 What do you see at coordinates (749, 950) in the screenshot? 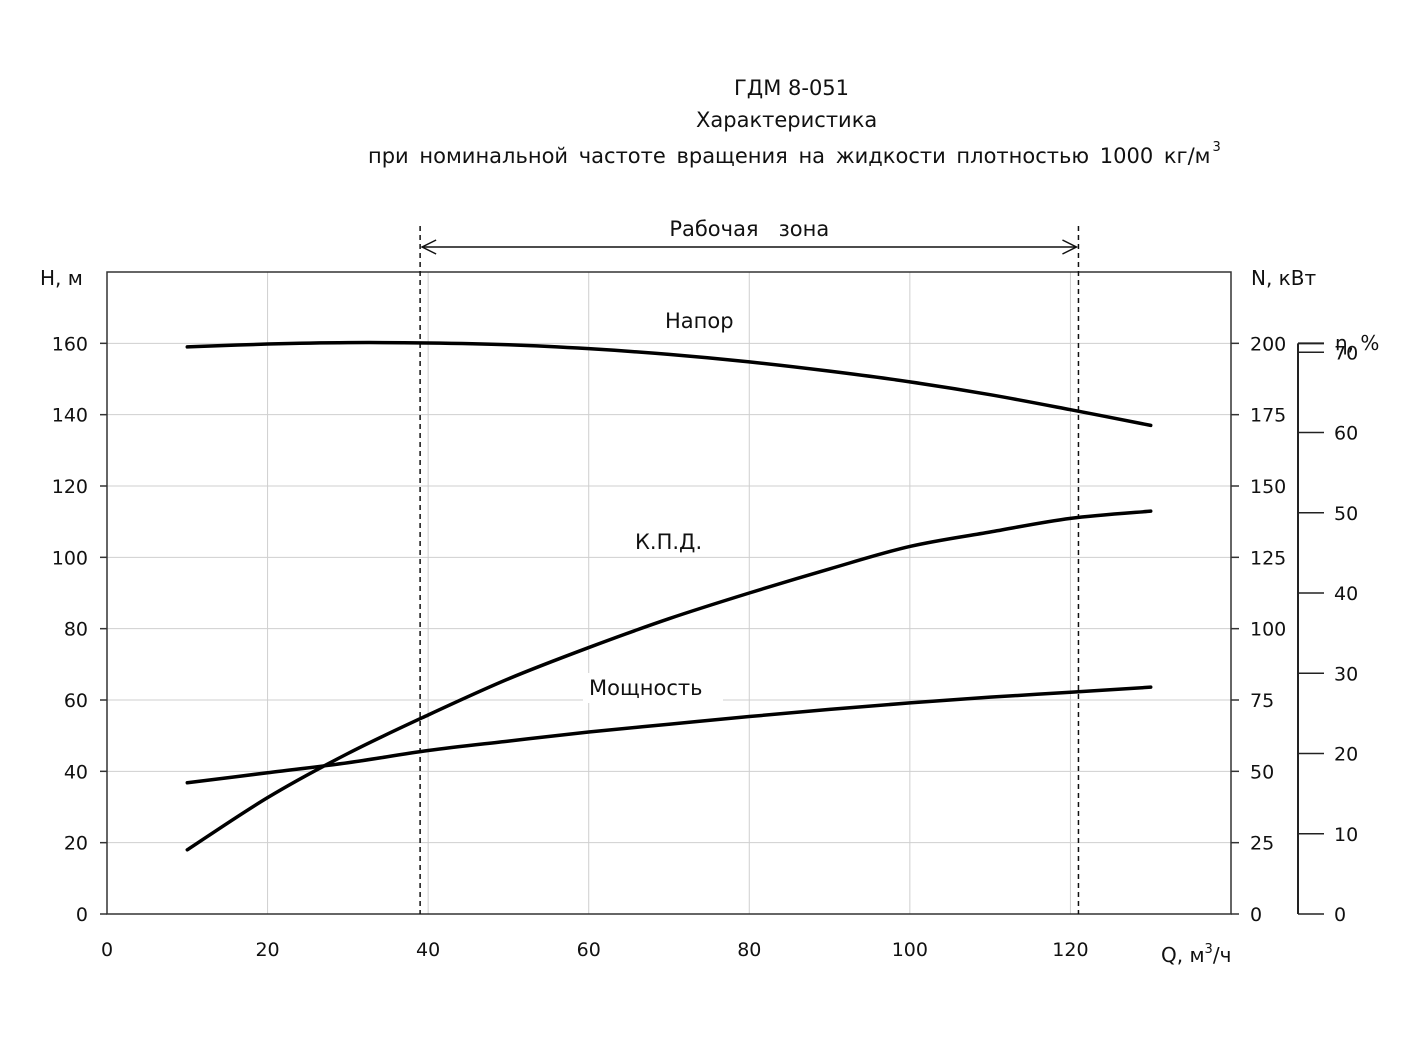
I see `x-tick-label-80: 80` at bounding box center [749, 950].